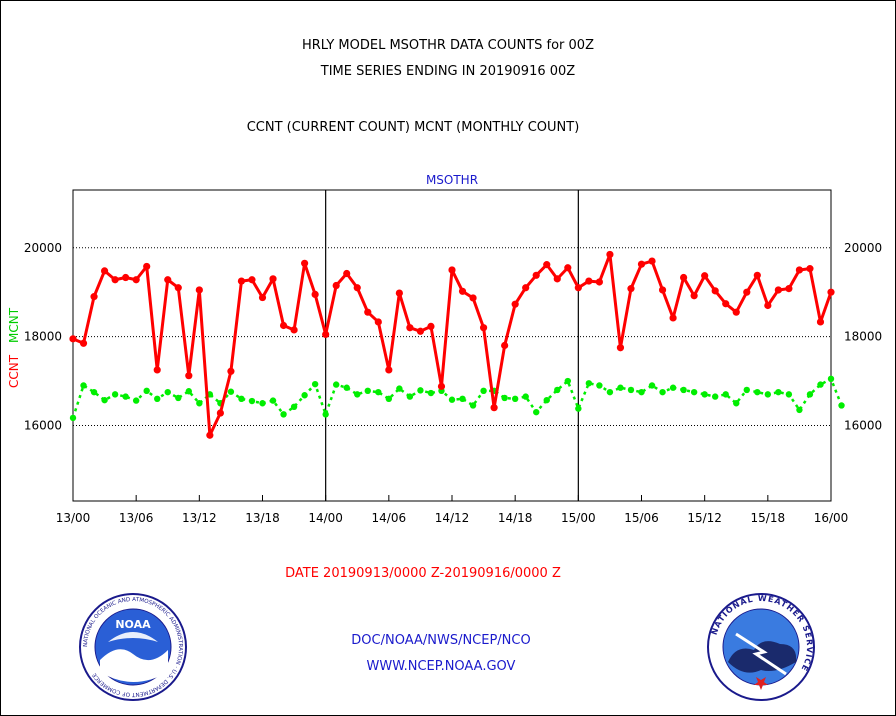 This screenshot has width=896, height=716. What do you see at coordinates (136, 518) in the screenshot?
I see `x-tick-label: 13/06` at bounding box center [136, 518].